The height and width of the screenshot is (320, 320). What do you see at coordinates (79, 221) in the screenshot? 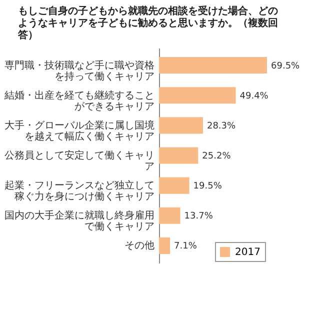
I see `y-tick-label: 国内の大手企業に就職し終身雇用で働くキャリア` at bounding box center [79, 221].